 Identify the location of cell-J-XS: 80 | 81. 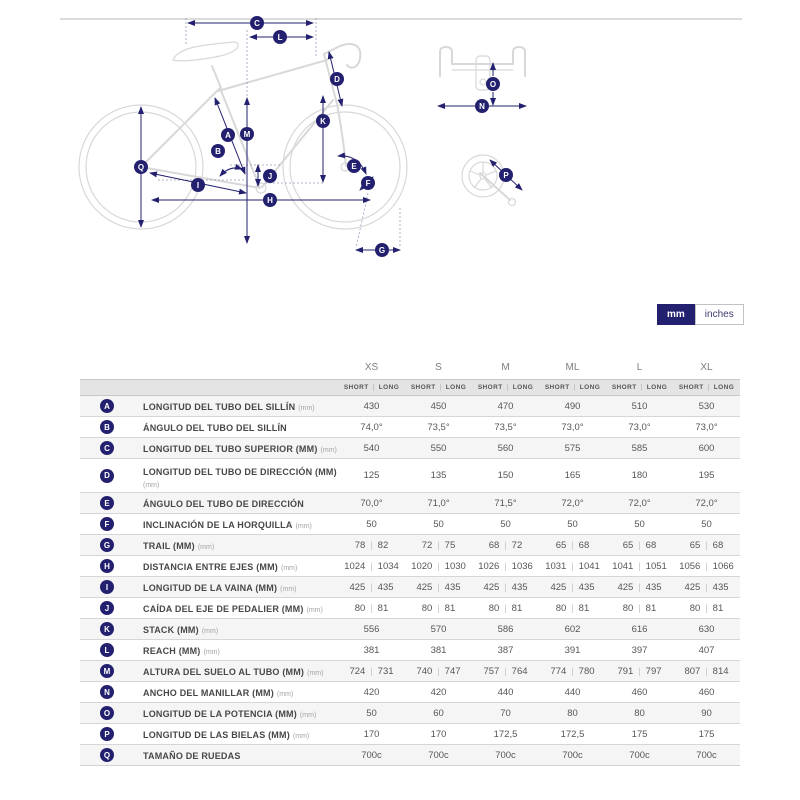
(371, 608).